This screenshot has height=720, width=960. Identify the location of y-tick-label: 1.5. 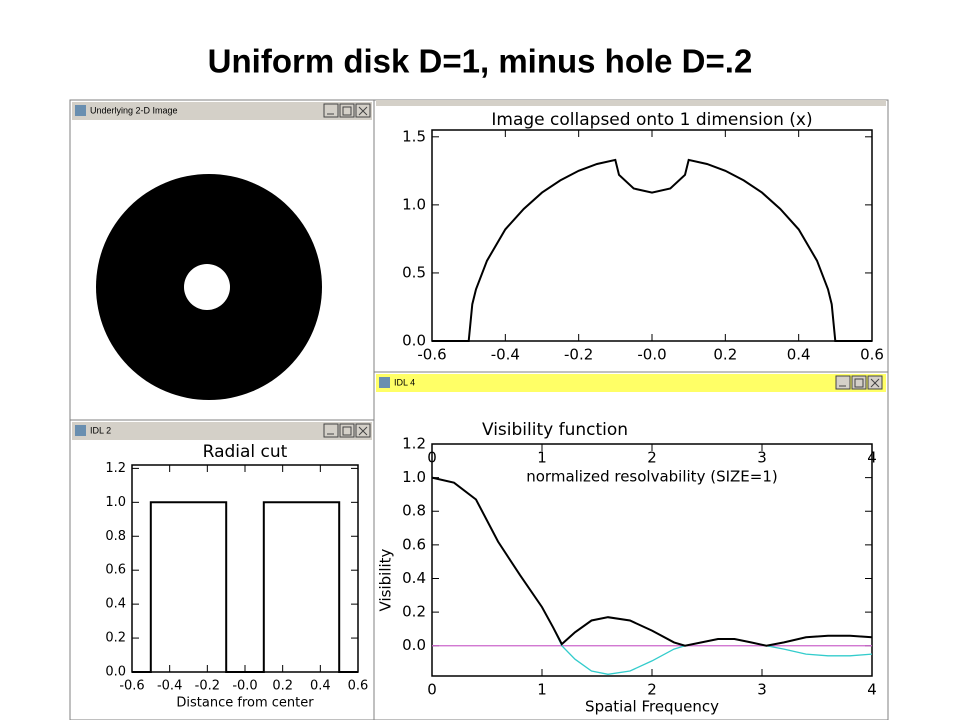
(414, 136).